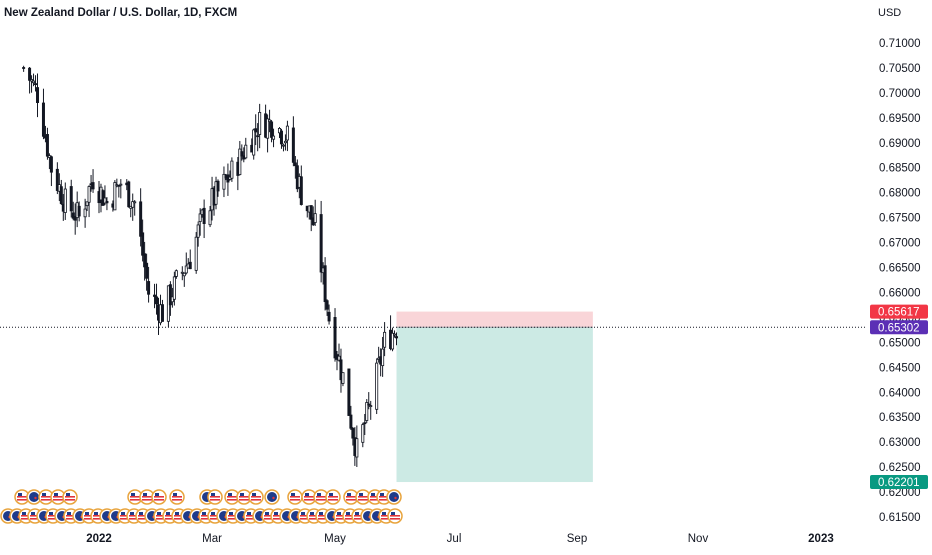 The image size is (932, 555). Describe the element at coordinates (454, 539) in the screenshot. I see `x-tick-label: Jul` at that location.